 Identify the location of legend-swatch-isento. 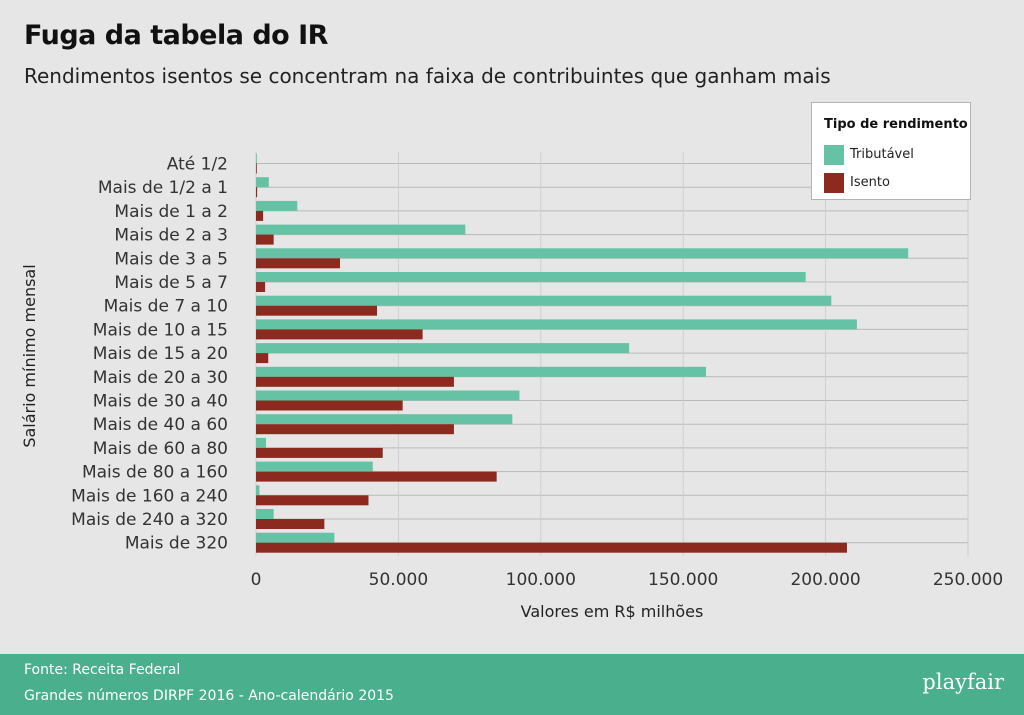
(834, 183).